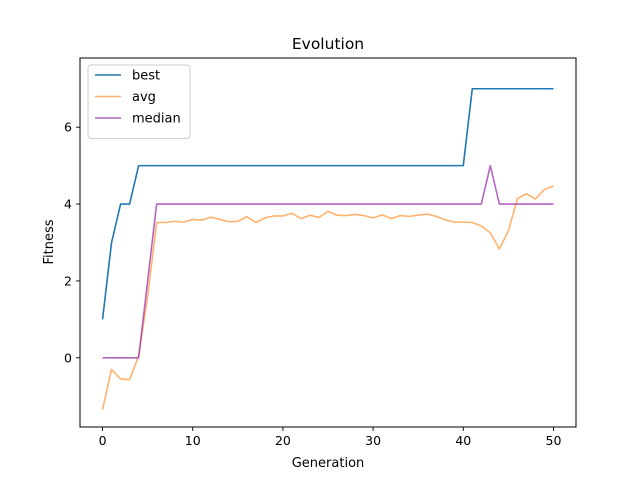 The height and width of the screenshot is (480, 640). What do you see at coordinates (103, 440) in the screenshot?
I see `x-tick-label: 0` at bounding box center [103, 440].